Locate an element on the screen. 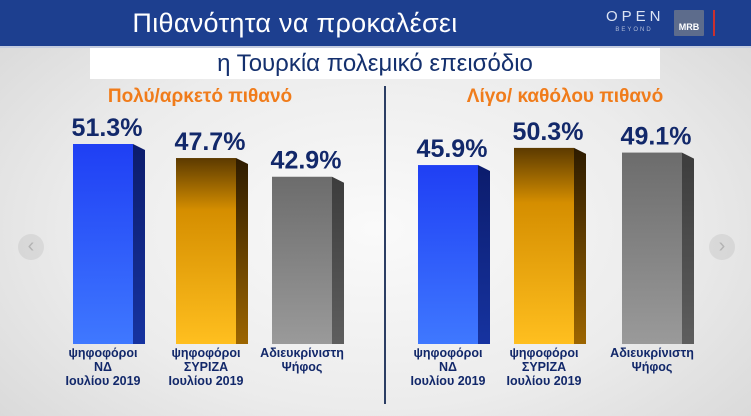 The width and height of the screenshot is (751, 416). category-label-1-0-0: ψηφοφόροι is located at coordinates (448, 353).